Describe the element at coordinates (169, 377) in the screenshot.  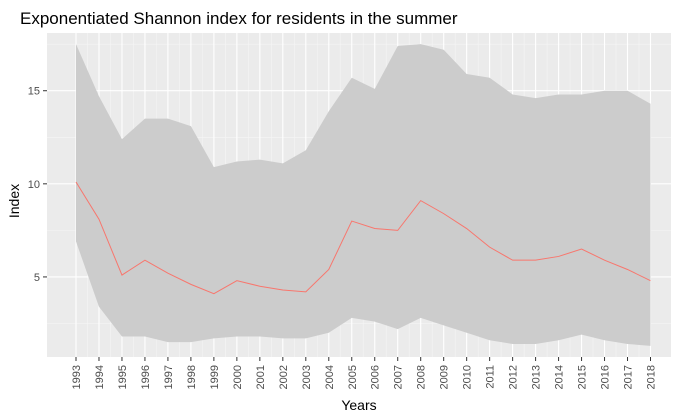
I see `x-tick-label: 1997` at that location.